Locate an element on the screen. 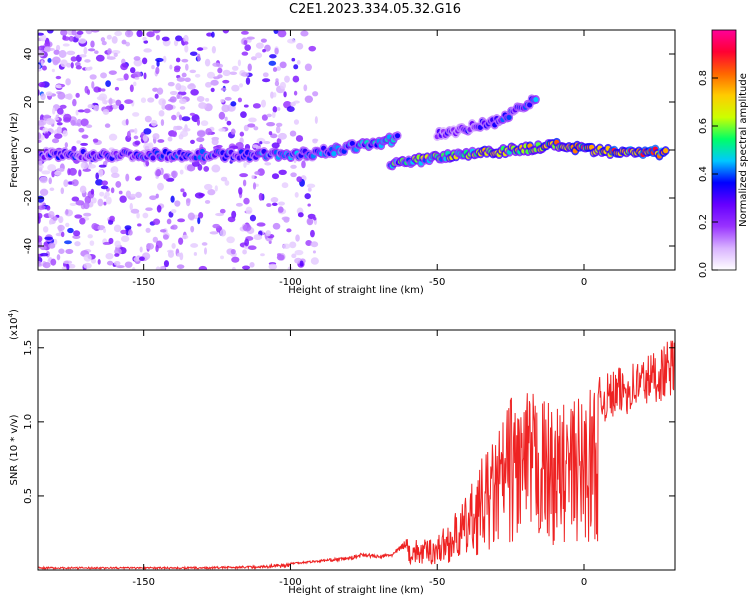  spectrogram-y-tick-label: -40 is located at coordinates (28, 246).